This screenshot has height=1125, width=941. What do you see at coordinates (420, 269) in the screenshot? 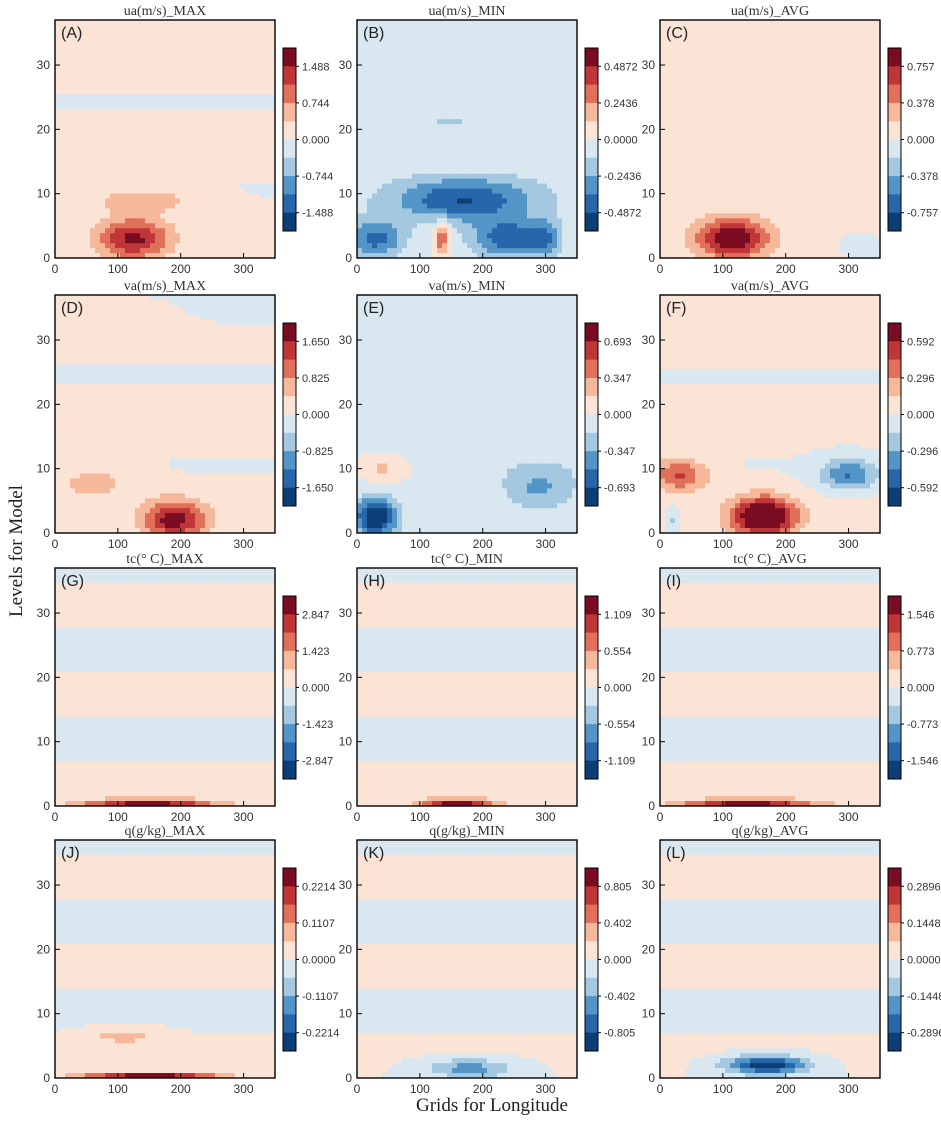
I see `x-tick-label: 100` at bounding box center [420, 269].